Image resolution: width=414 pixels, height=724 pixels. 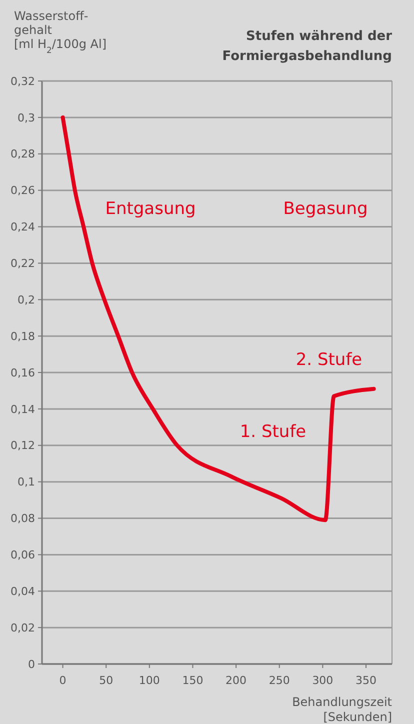 I want to click on y-tick-label: 0,28, so click(x=22, y=154).